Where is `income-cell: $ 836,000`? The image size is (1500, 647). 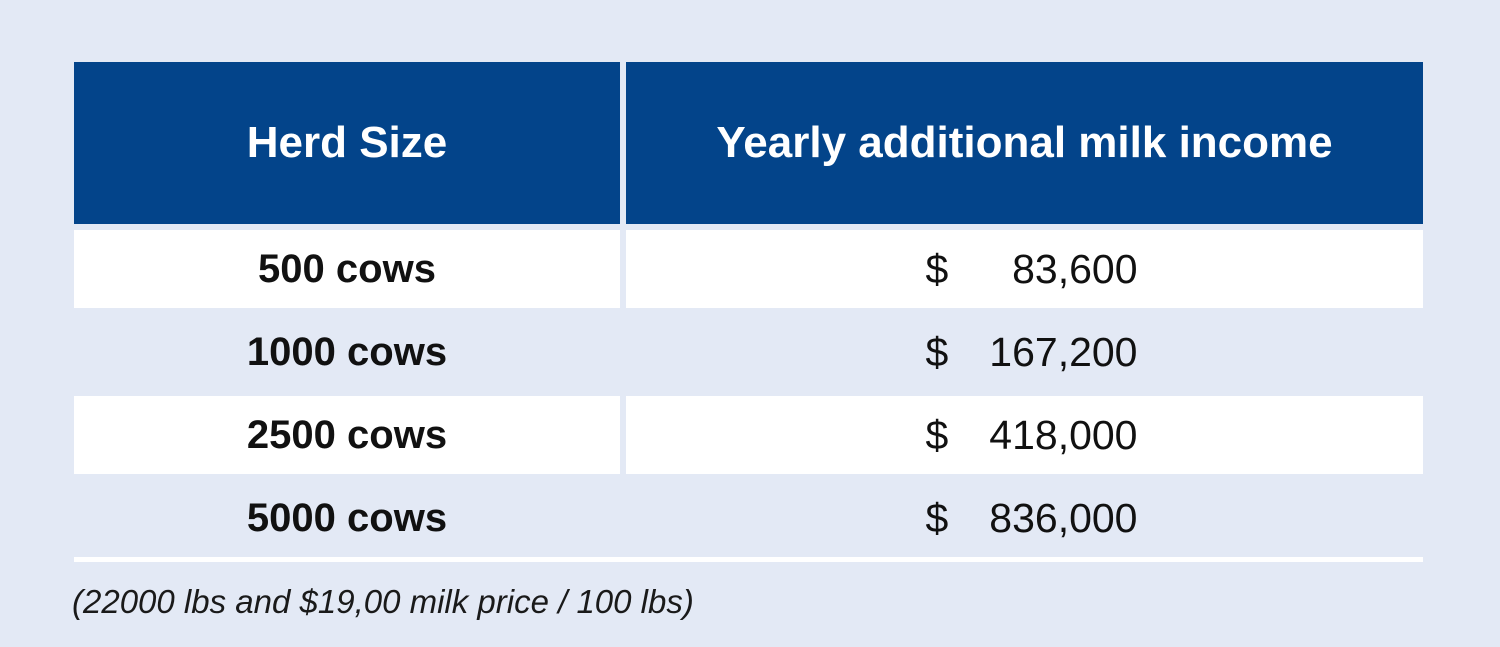 income-cell: $ 836,000 is located at coordinates (1024, 518).